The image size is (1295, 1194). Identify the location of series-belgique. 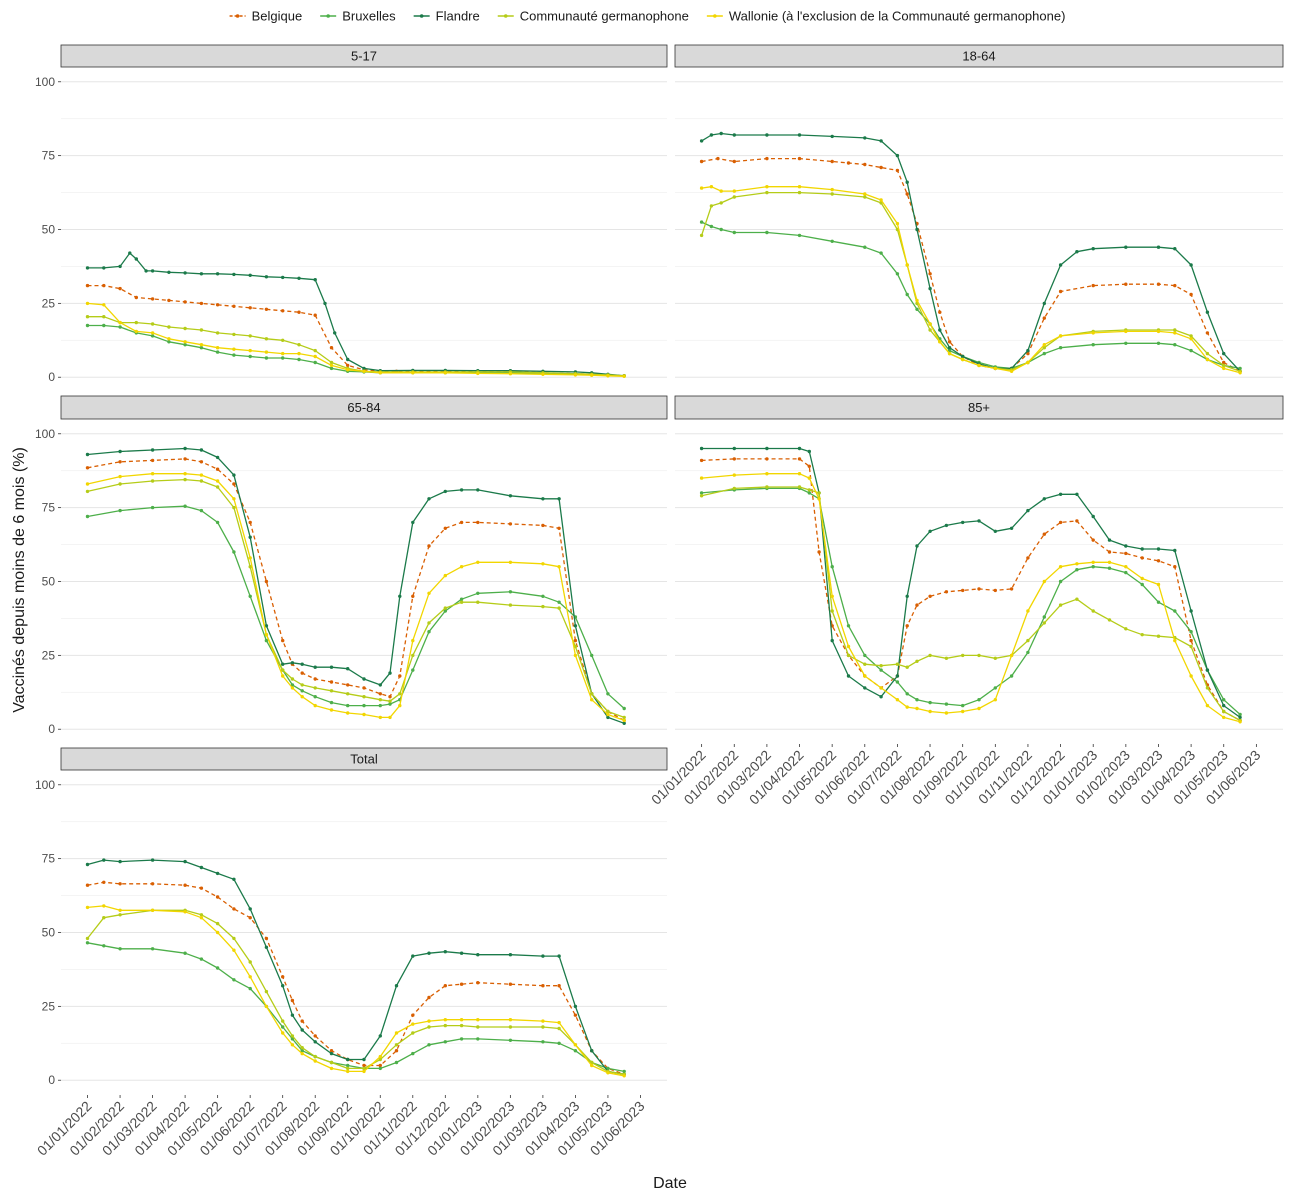
(355, 978).